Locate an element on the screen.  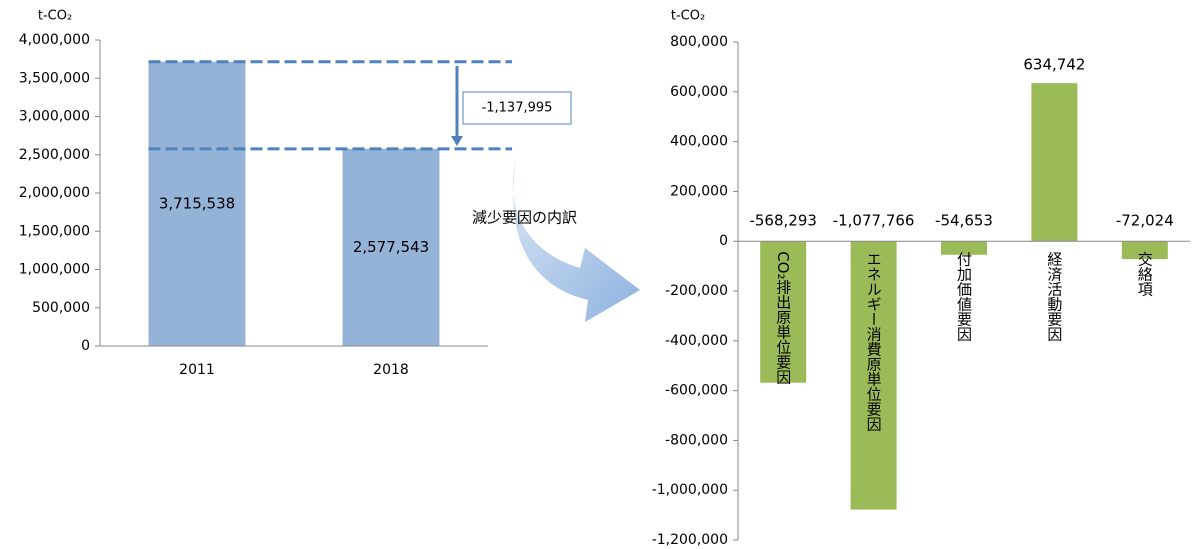
category-label: 経済活動要因 is located at coordinates (1054, 296).